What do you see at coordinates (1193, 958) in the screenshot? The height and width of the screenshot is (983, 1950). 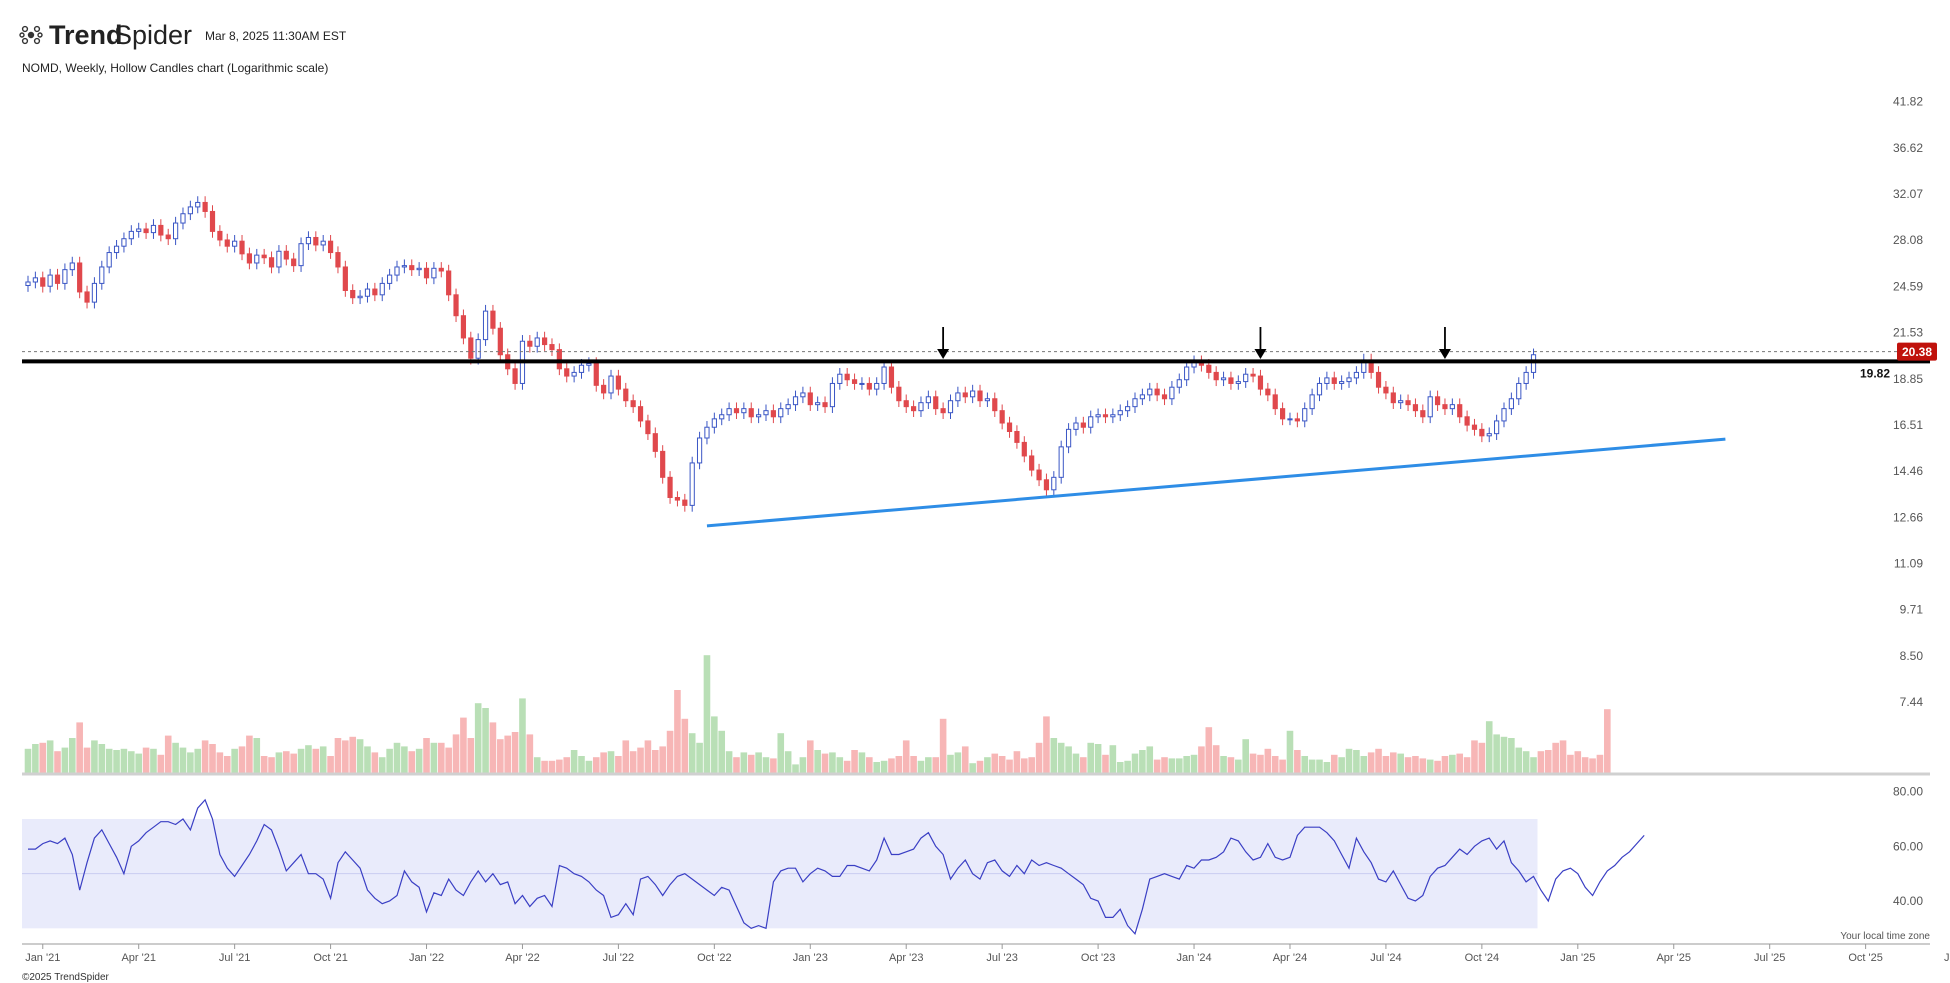 I see `time-tick-label: Jan '24` at bounding box center [1193, 958].